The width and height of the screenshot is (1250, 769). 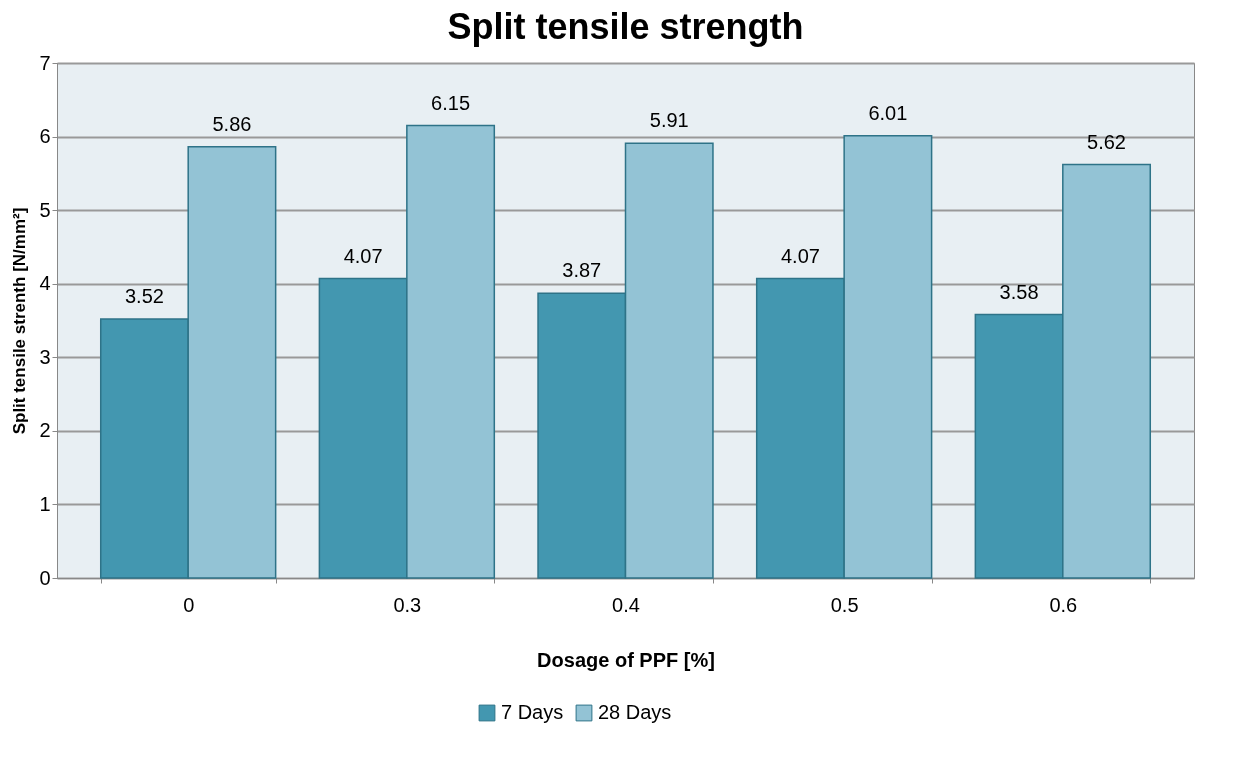 What do you see at coordinates (45, 577) in the screenshot?
I see `y-tick-label: 0` at bounding box center [45, 577].